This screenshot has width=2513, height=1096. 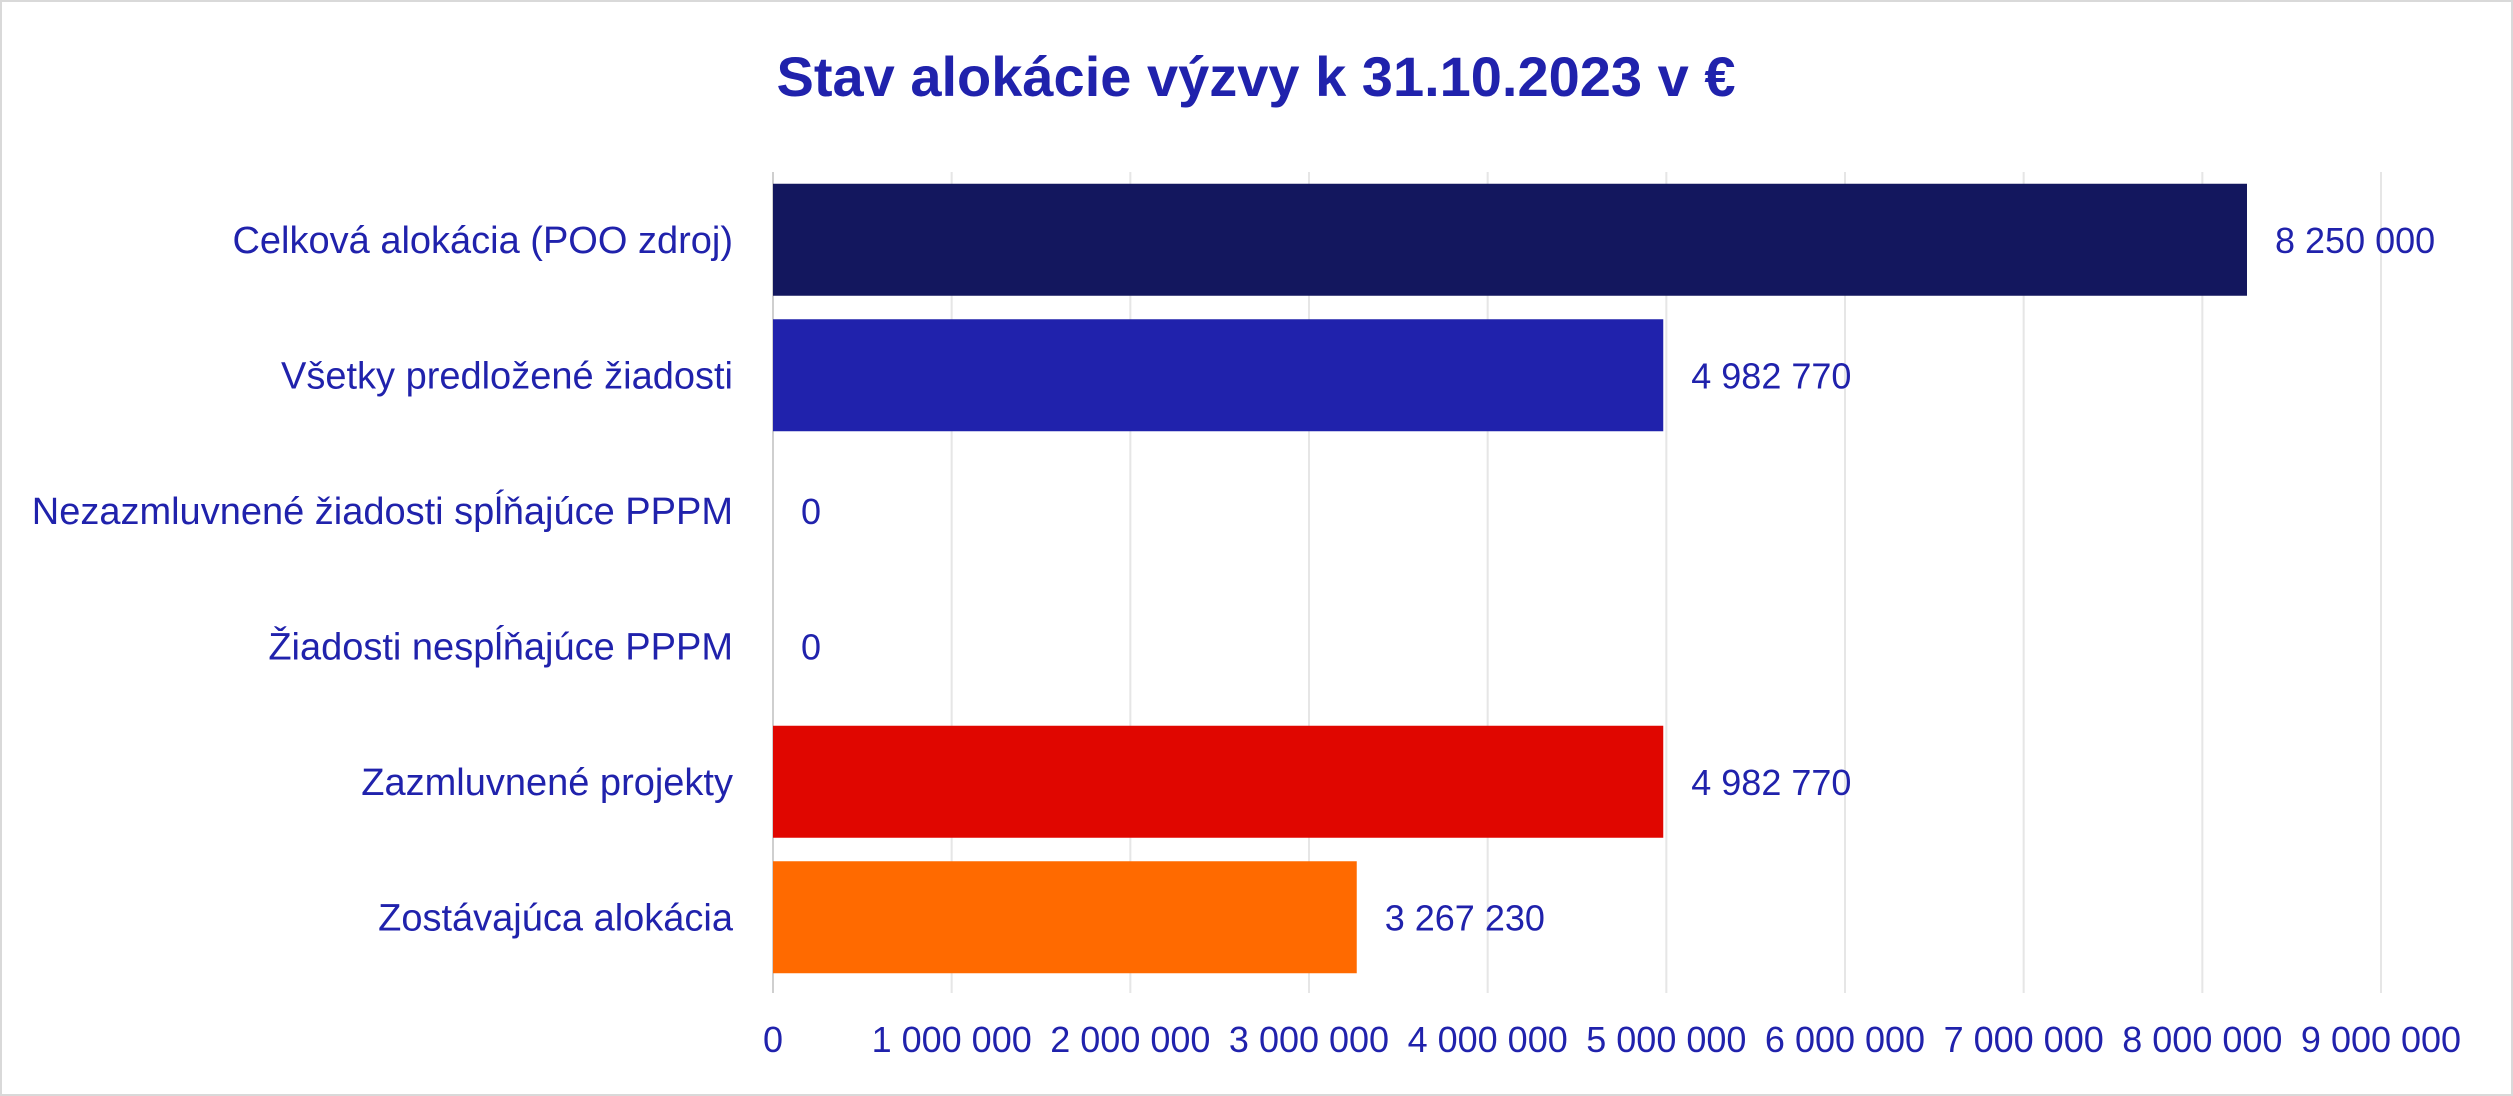 What do you see at coordinates (547, 783) in the screenshot?
I see `category-label: Zazmluvnené projekty` at bounding box center [547, 783].